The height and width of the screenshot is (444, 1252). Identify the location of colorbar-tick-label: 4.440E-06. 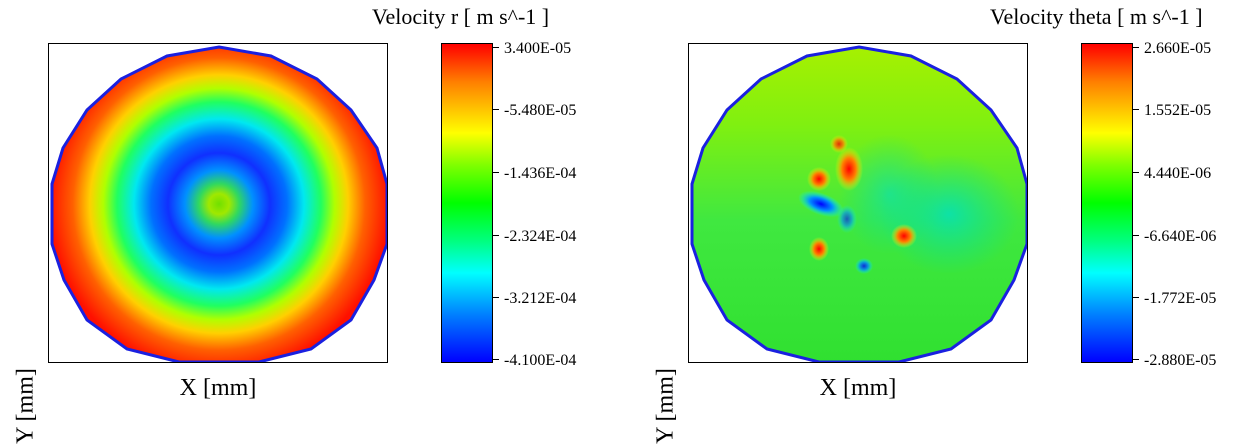
(1178, 173).